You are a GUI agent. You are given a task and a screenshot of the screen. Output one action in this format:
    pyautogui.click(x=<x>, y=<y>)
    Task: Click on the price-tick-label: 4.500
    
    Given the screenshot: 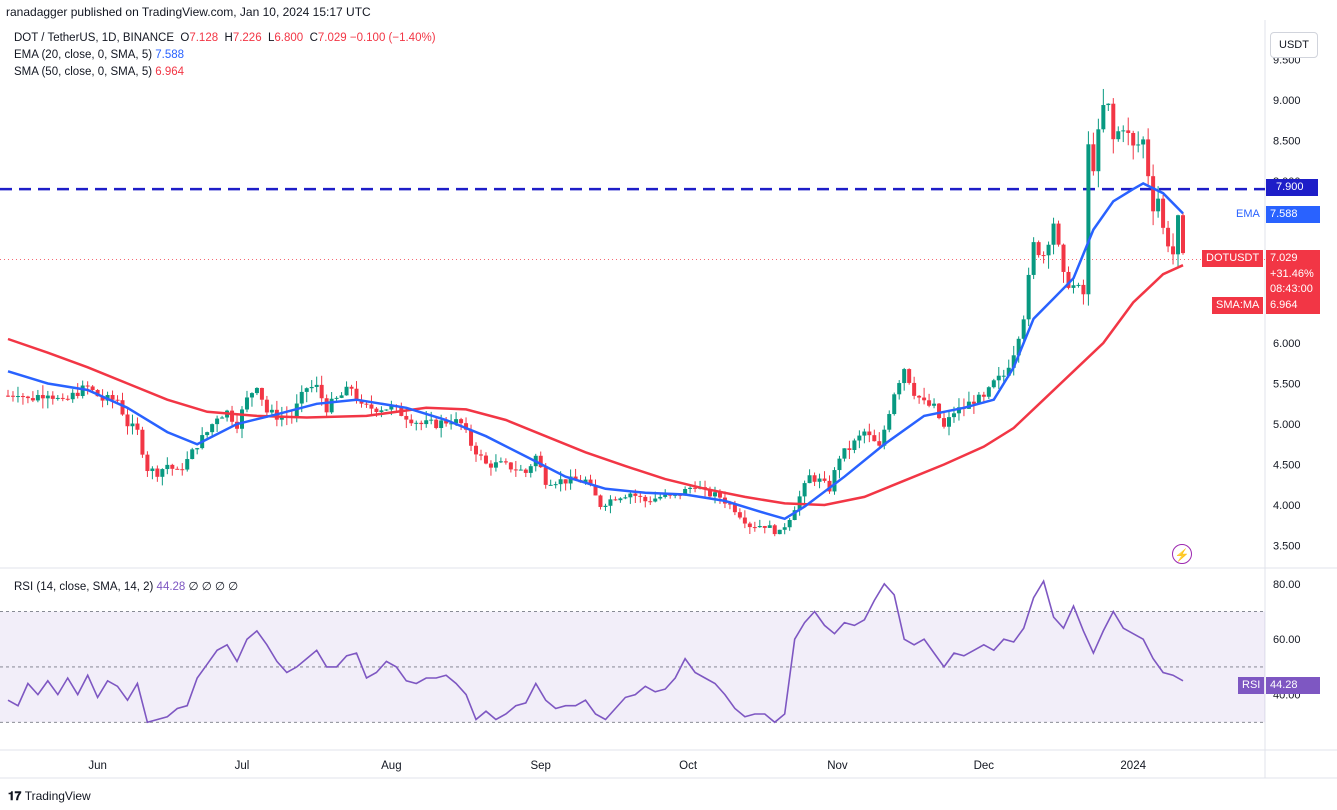 What is the action you would take?
    pyautogui.click(x=1287, y=466)
    